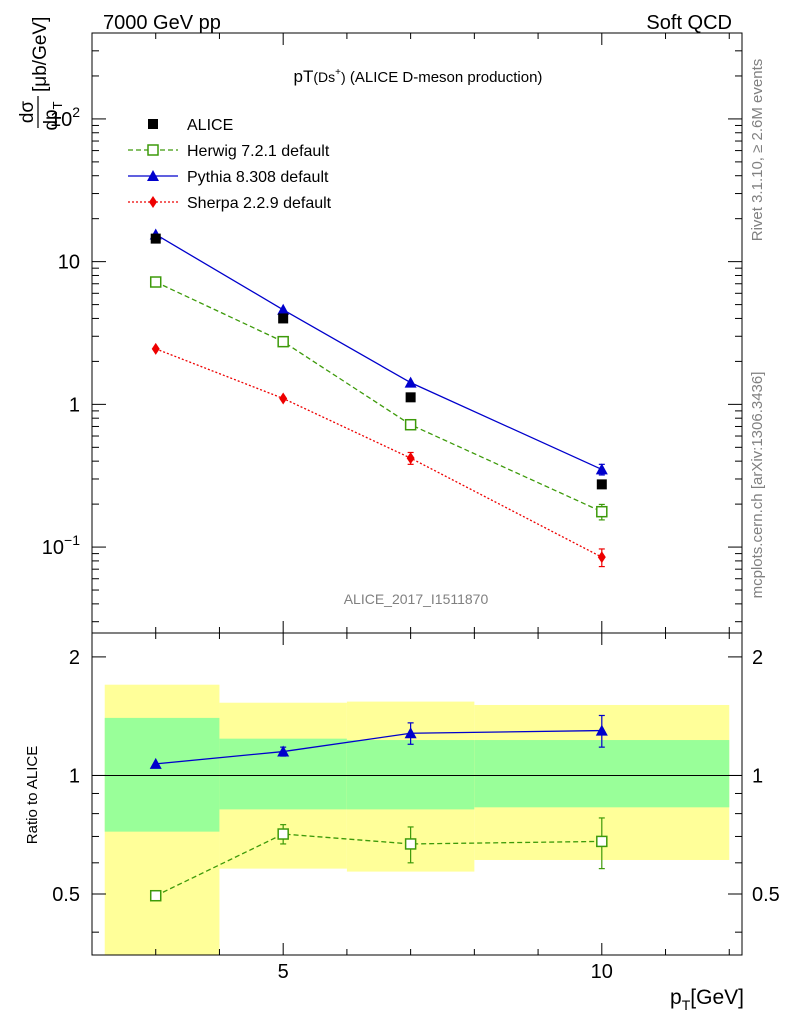 The width and height of the screenshot is (786, 1024). Describe the element at coordinates (40, 54) in the screenshot. I see `y-label-units: [μb/GeV]` at that location.